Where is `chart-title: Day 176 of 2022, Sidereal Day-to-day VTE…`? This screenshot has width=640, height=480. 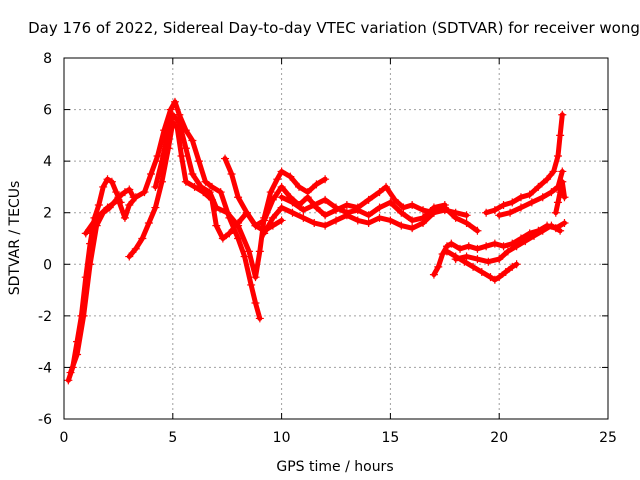 chart-title: Day 176 of 2022, Sidereal Day-to-day VTE… is located at coordinates (334, 28).